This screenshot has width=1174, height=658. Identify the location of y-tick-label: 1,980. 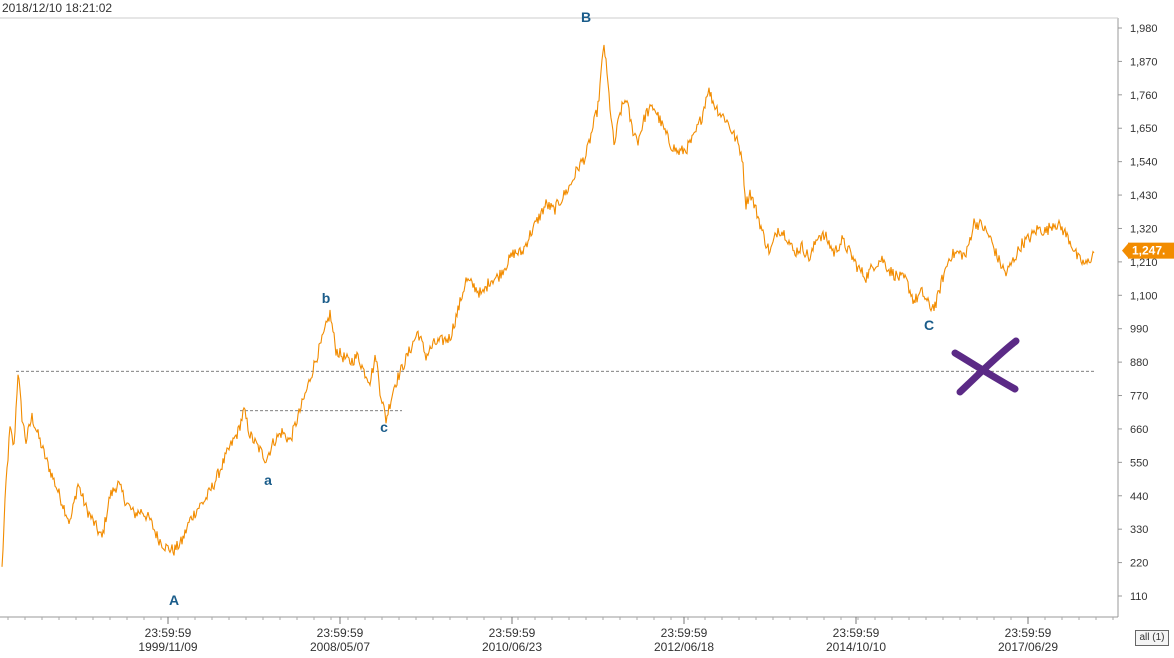
(1144, 29).